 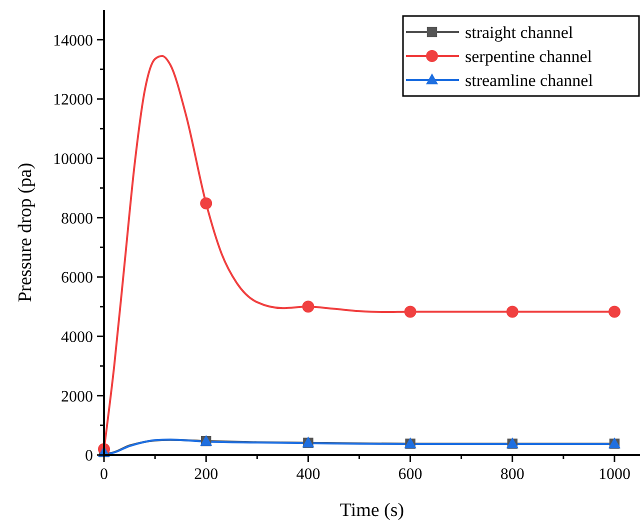 I want to click on legend-label: straight channel, so click(x=519, y=32).